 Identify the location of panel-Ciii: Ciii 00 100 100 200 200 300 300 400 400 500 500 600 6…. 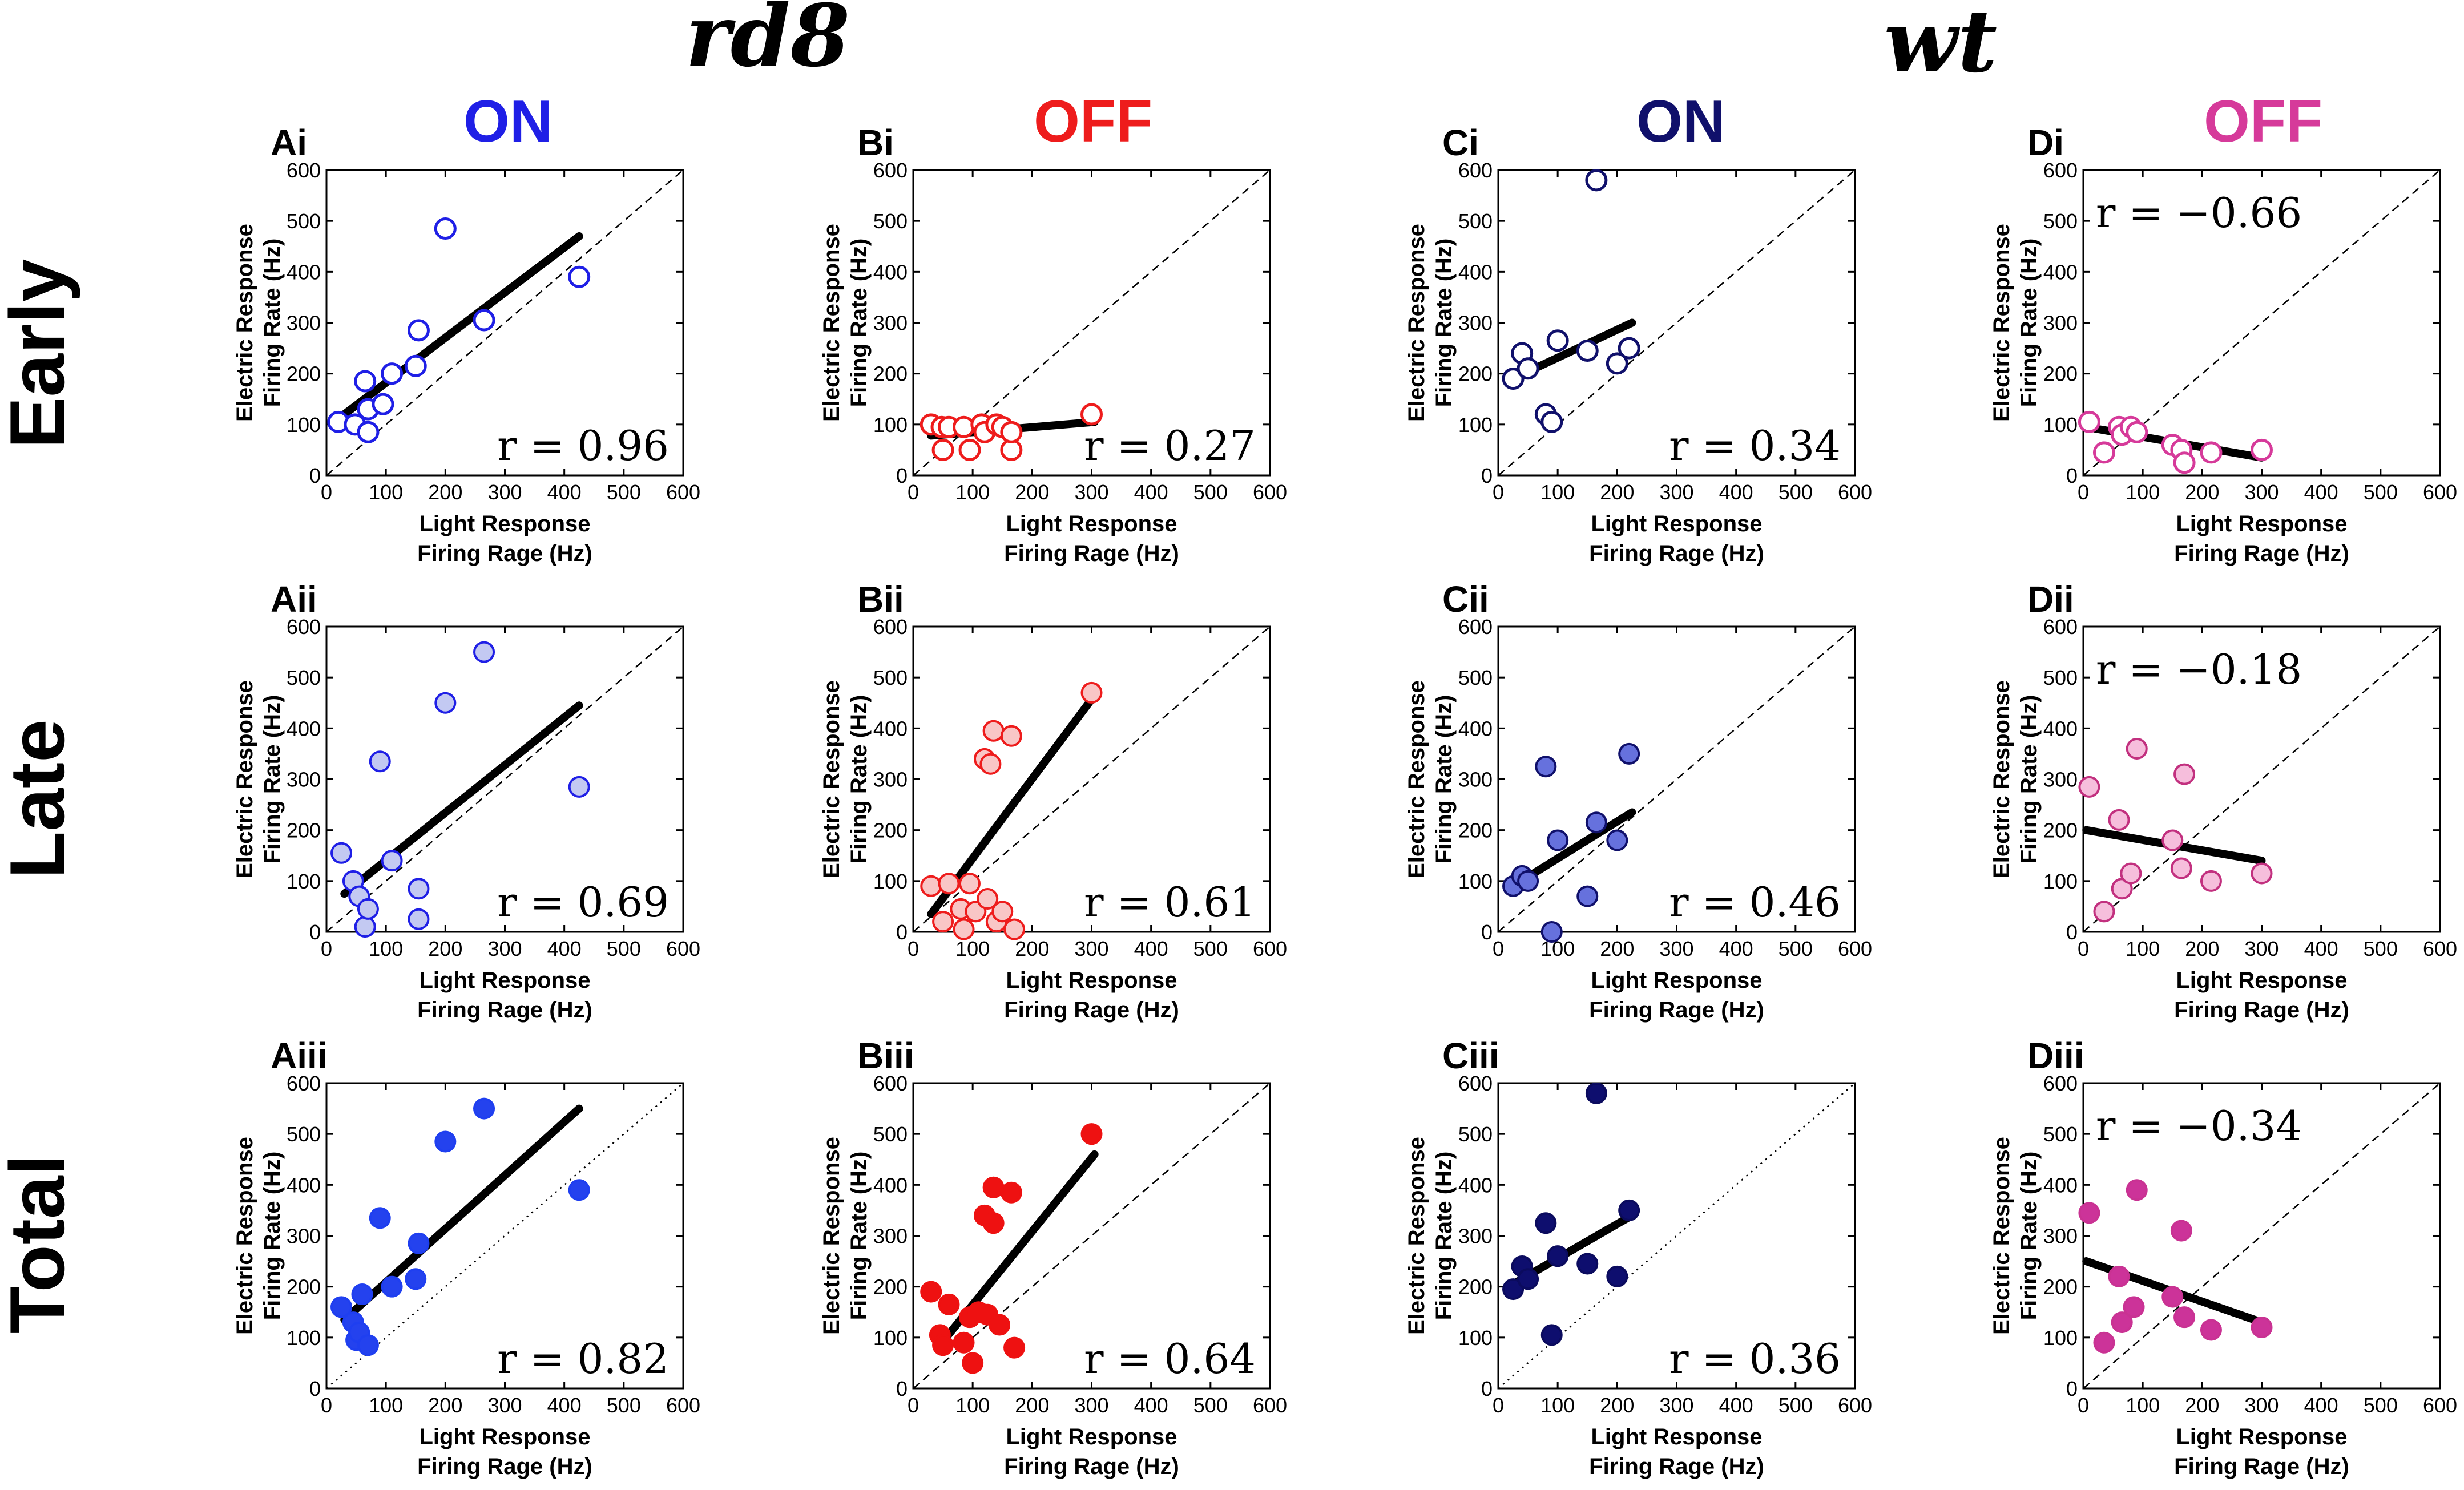
(1638, 1257).